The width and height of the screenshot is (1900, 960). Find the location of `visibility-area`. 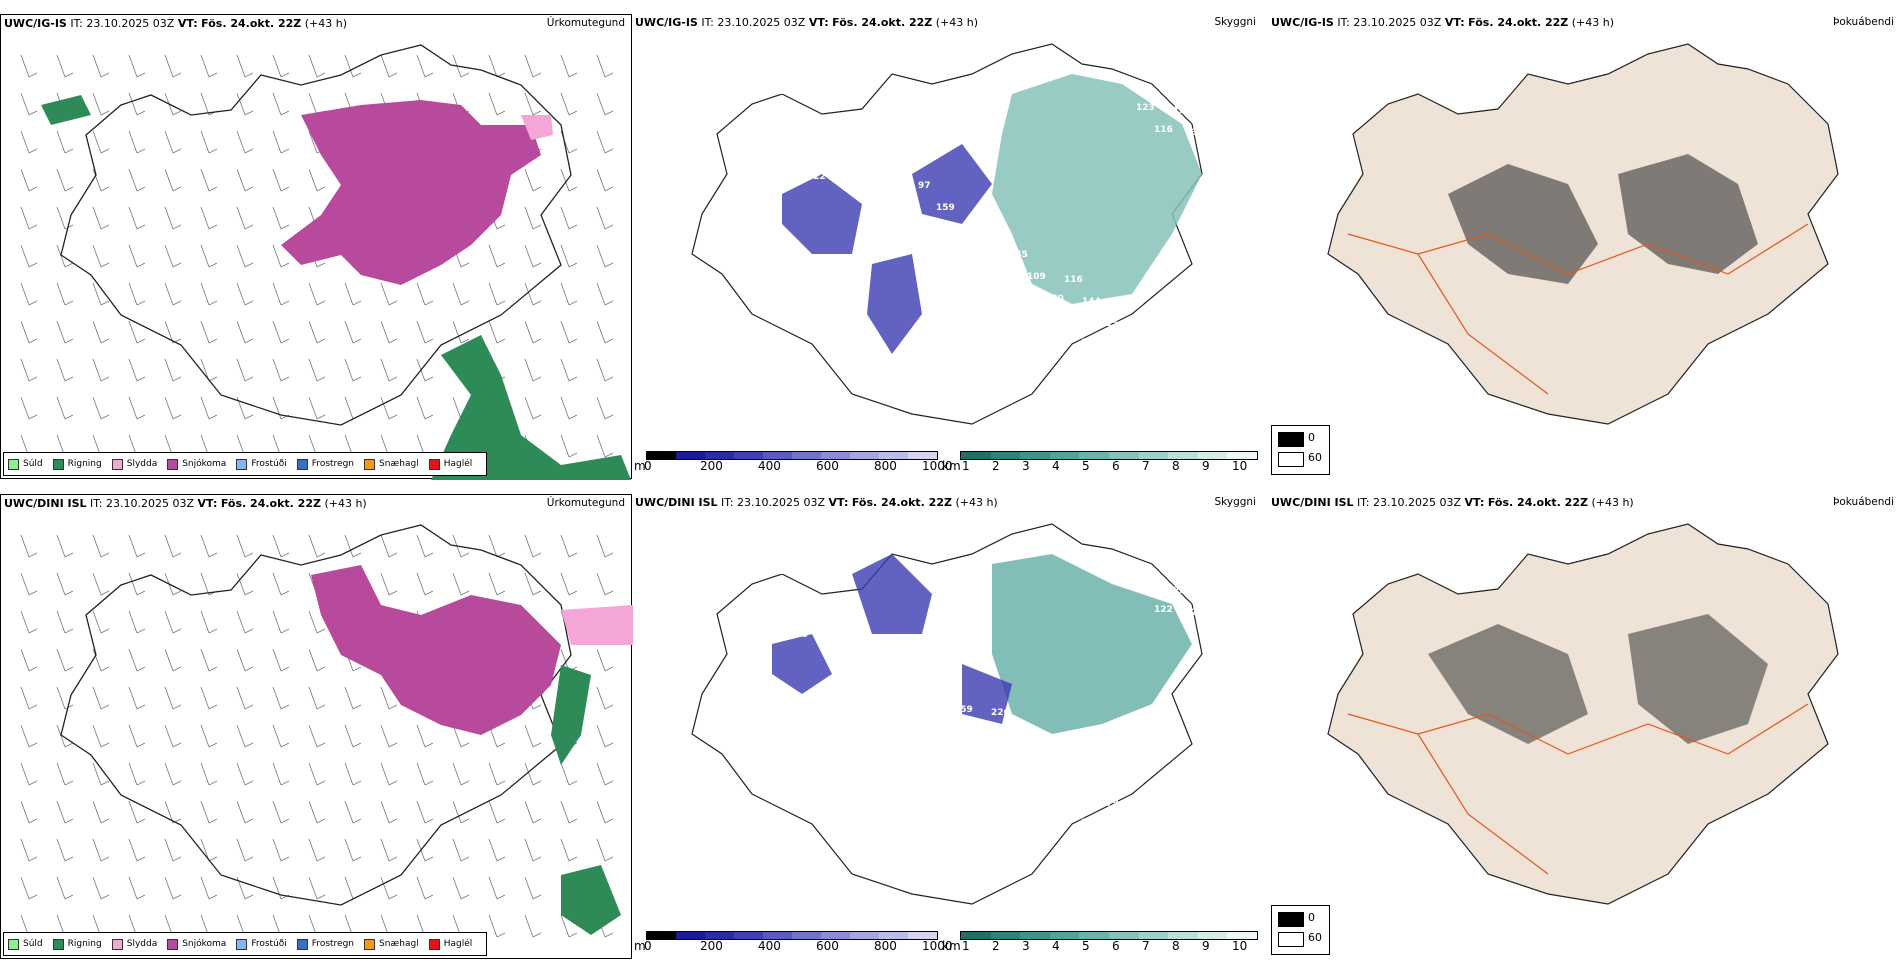

visibility-area is located at coordinates (1097, 189).